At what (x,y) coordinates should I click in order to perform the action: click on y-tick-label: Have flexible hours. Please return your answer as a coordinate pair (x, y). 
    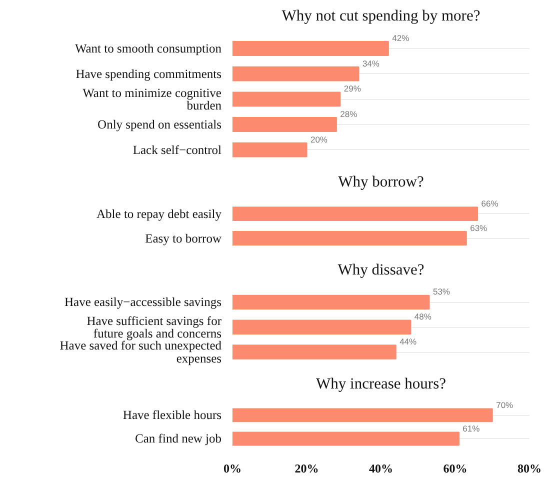
    Looking at the image, I should click on (172, 415).